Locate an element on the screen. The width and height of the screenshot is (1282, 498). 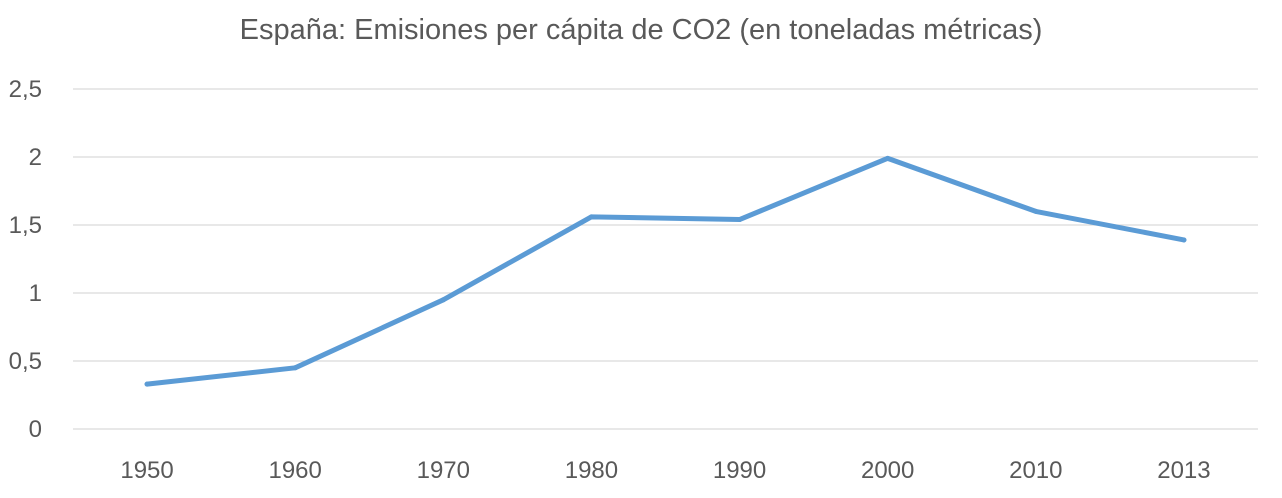
x-tick-label: 1960 is located at coordinates (294, 470).